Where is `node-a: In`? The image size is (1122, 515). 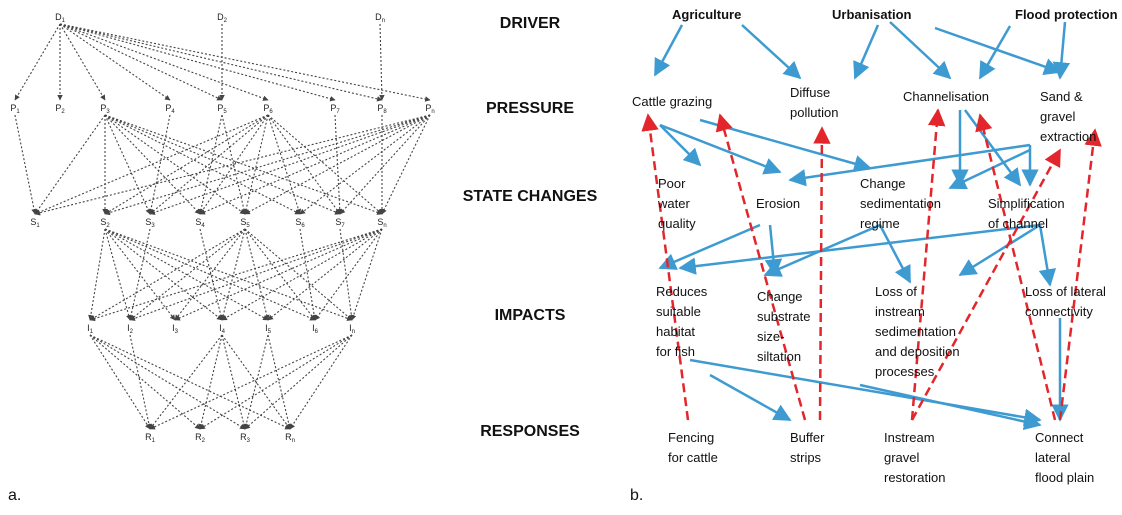 node-a: In is located at coordinates (352, 329).